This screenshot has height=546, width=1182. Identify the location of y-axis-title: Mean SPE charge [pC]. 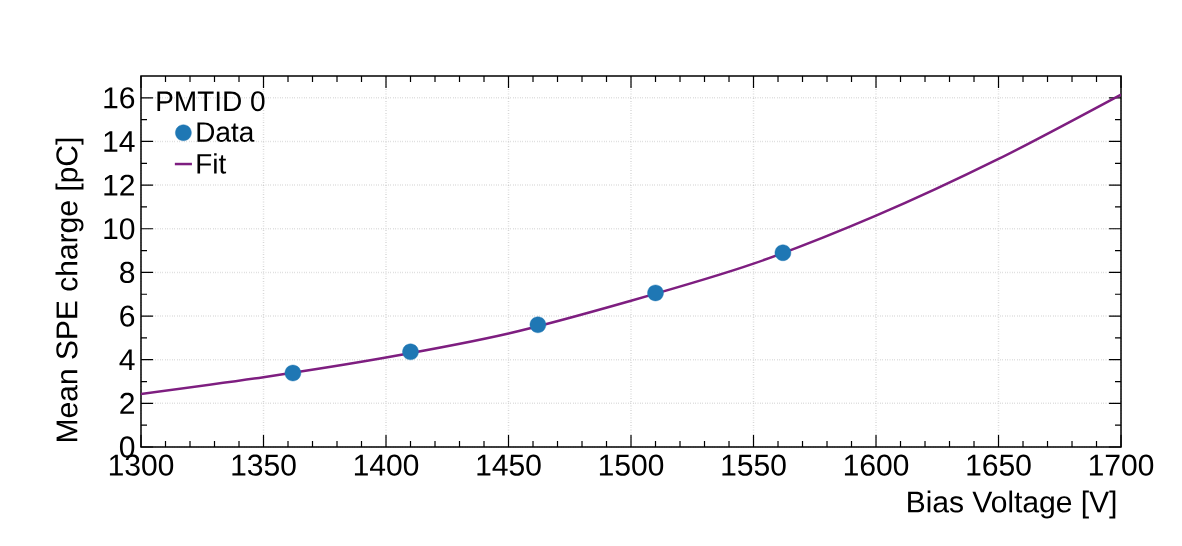
(69, 289).